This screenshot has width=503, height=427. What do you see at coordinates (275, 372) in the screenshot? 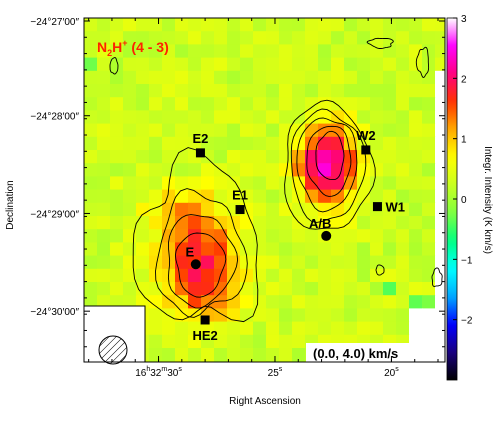
I see `x-tick-label: 25s` at bounding box center [275, 372].